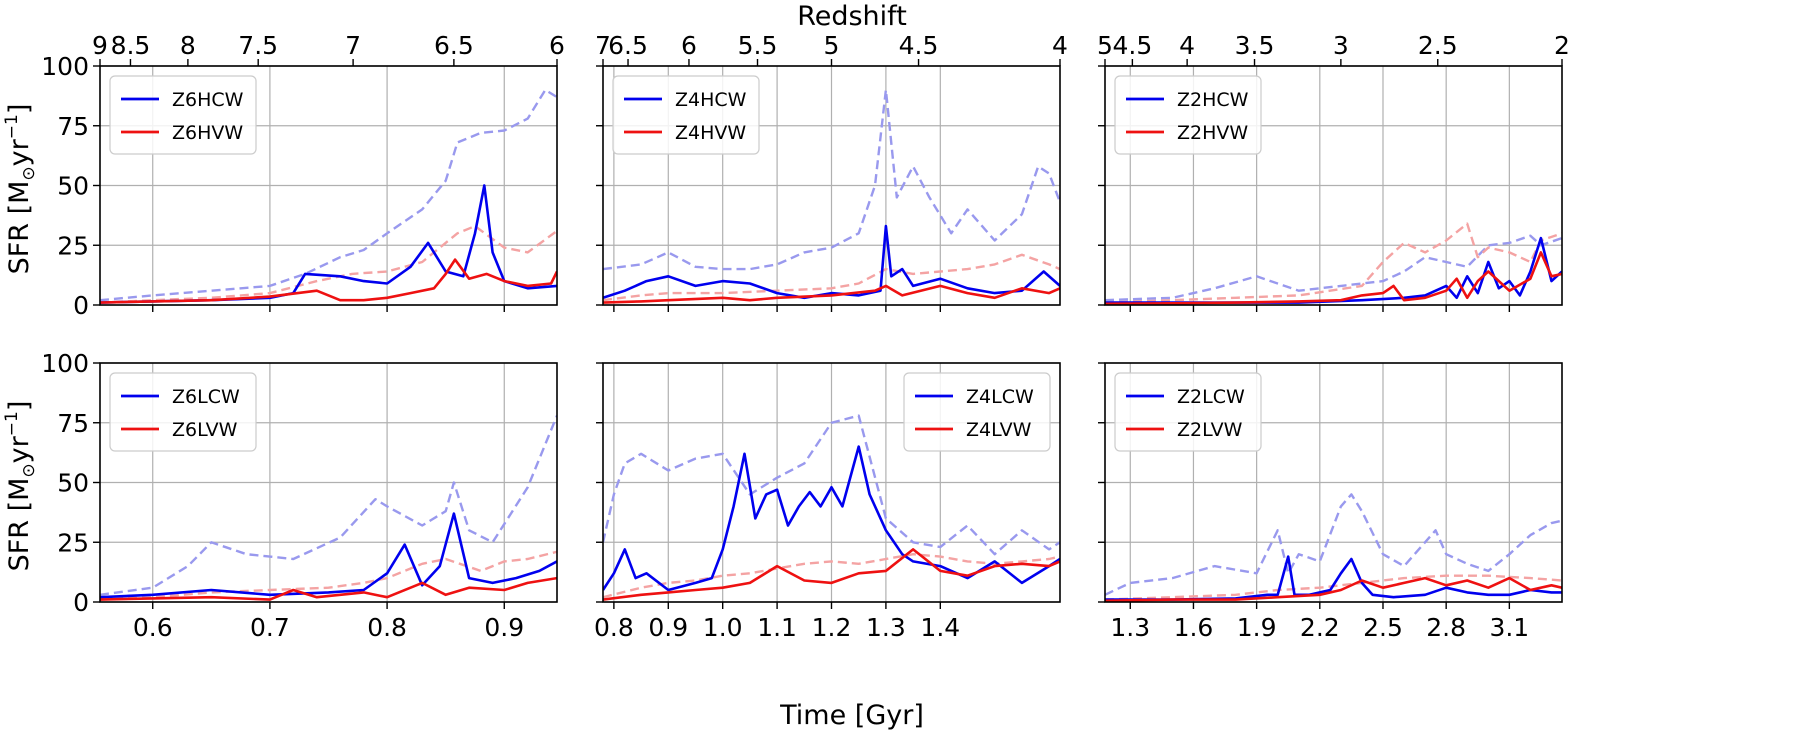 Image resolution: width=1800 pixels, height=731 pixels. What do you see at coordinates (1333, 589) in the screenshot?
I see `series-line-z2lvw` at bounding box center [1333, 589].